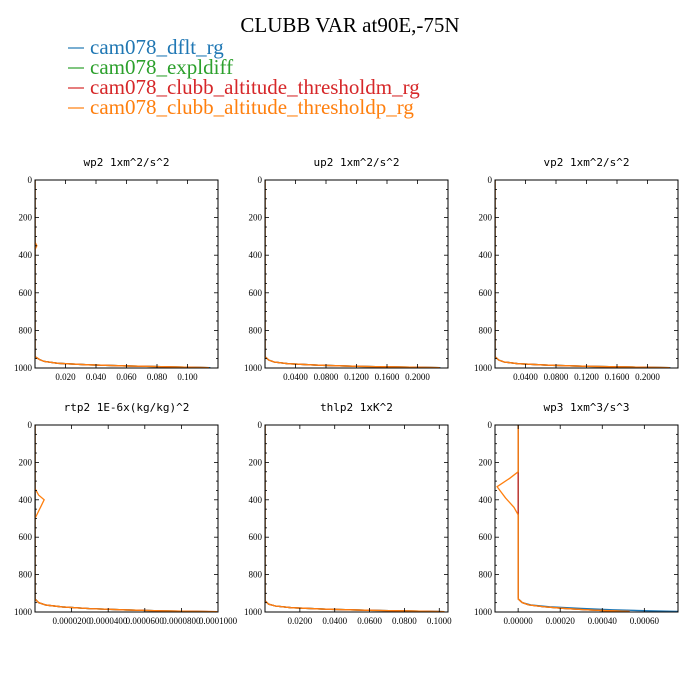 The image size is (700, 700). I want to click on panel-6-ytick-label-3: 600, so click(486, 537).